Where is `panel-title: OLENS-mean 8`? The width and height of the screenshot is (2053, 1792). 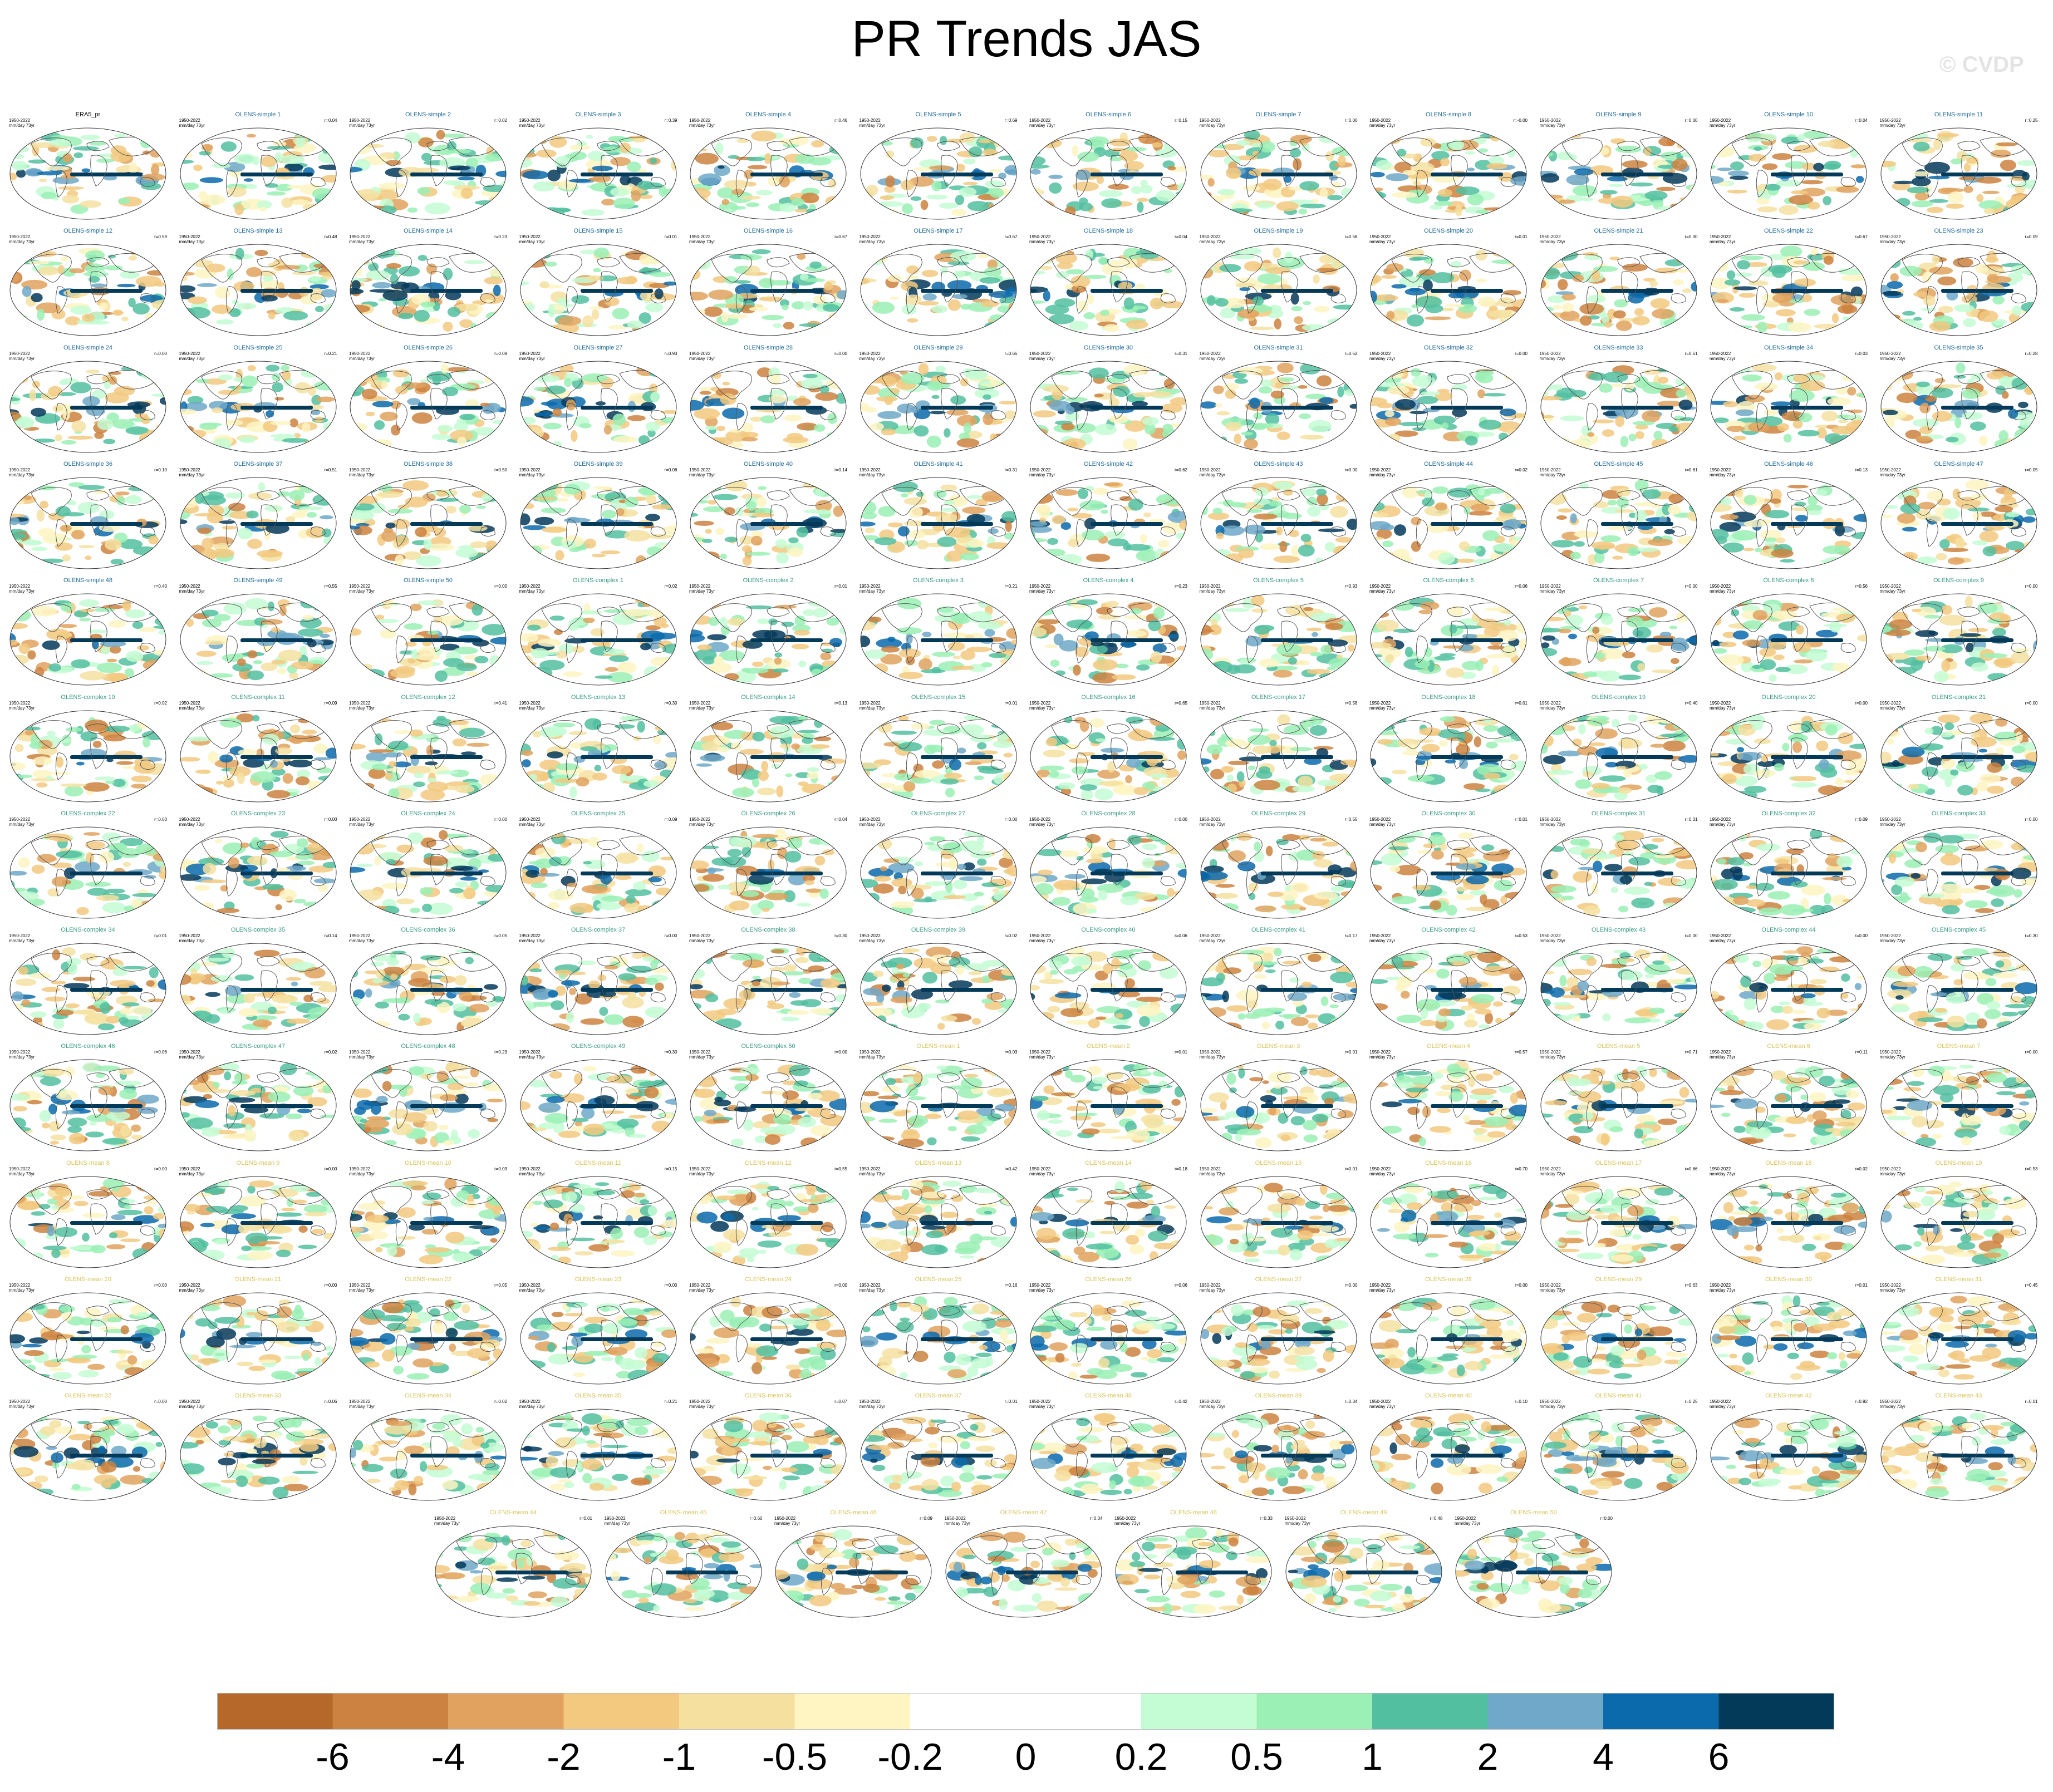 panel-title: OLENS-mean 8 is located at coordinates (88, 1162).